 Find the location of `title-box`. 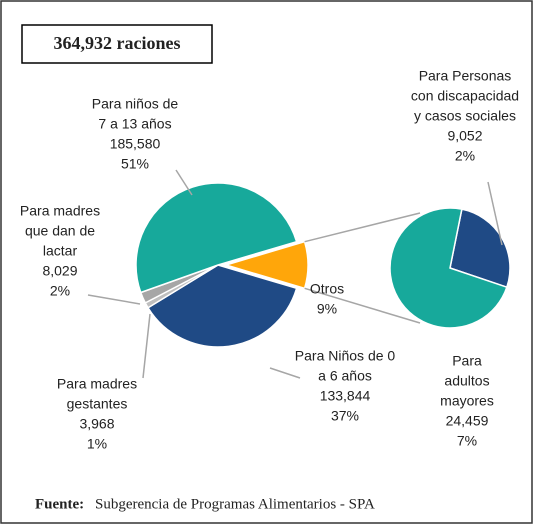

title-box is located at coordinates (117, 44).